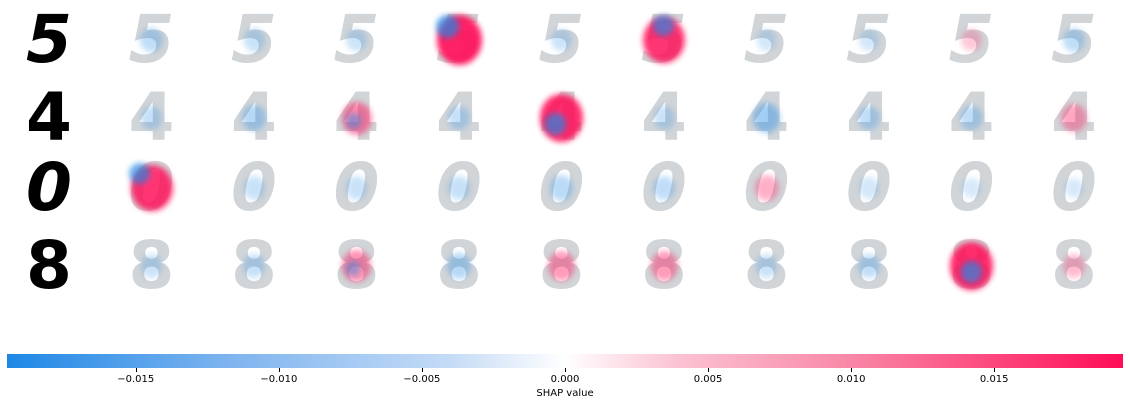 The height and width of the screenshot is (406, 1130). Describe the element at coordinates (565, 361) in the screenshot. I see `colorbar` at that location.